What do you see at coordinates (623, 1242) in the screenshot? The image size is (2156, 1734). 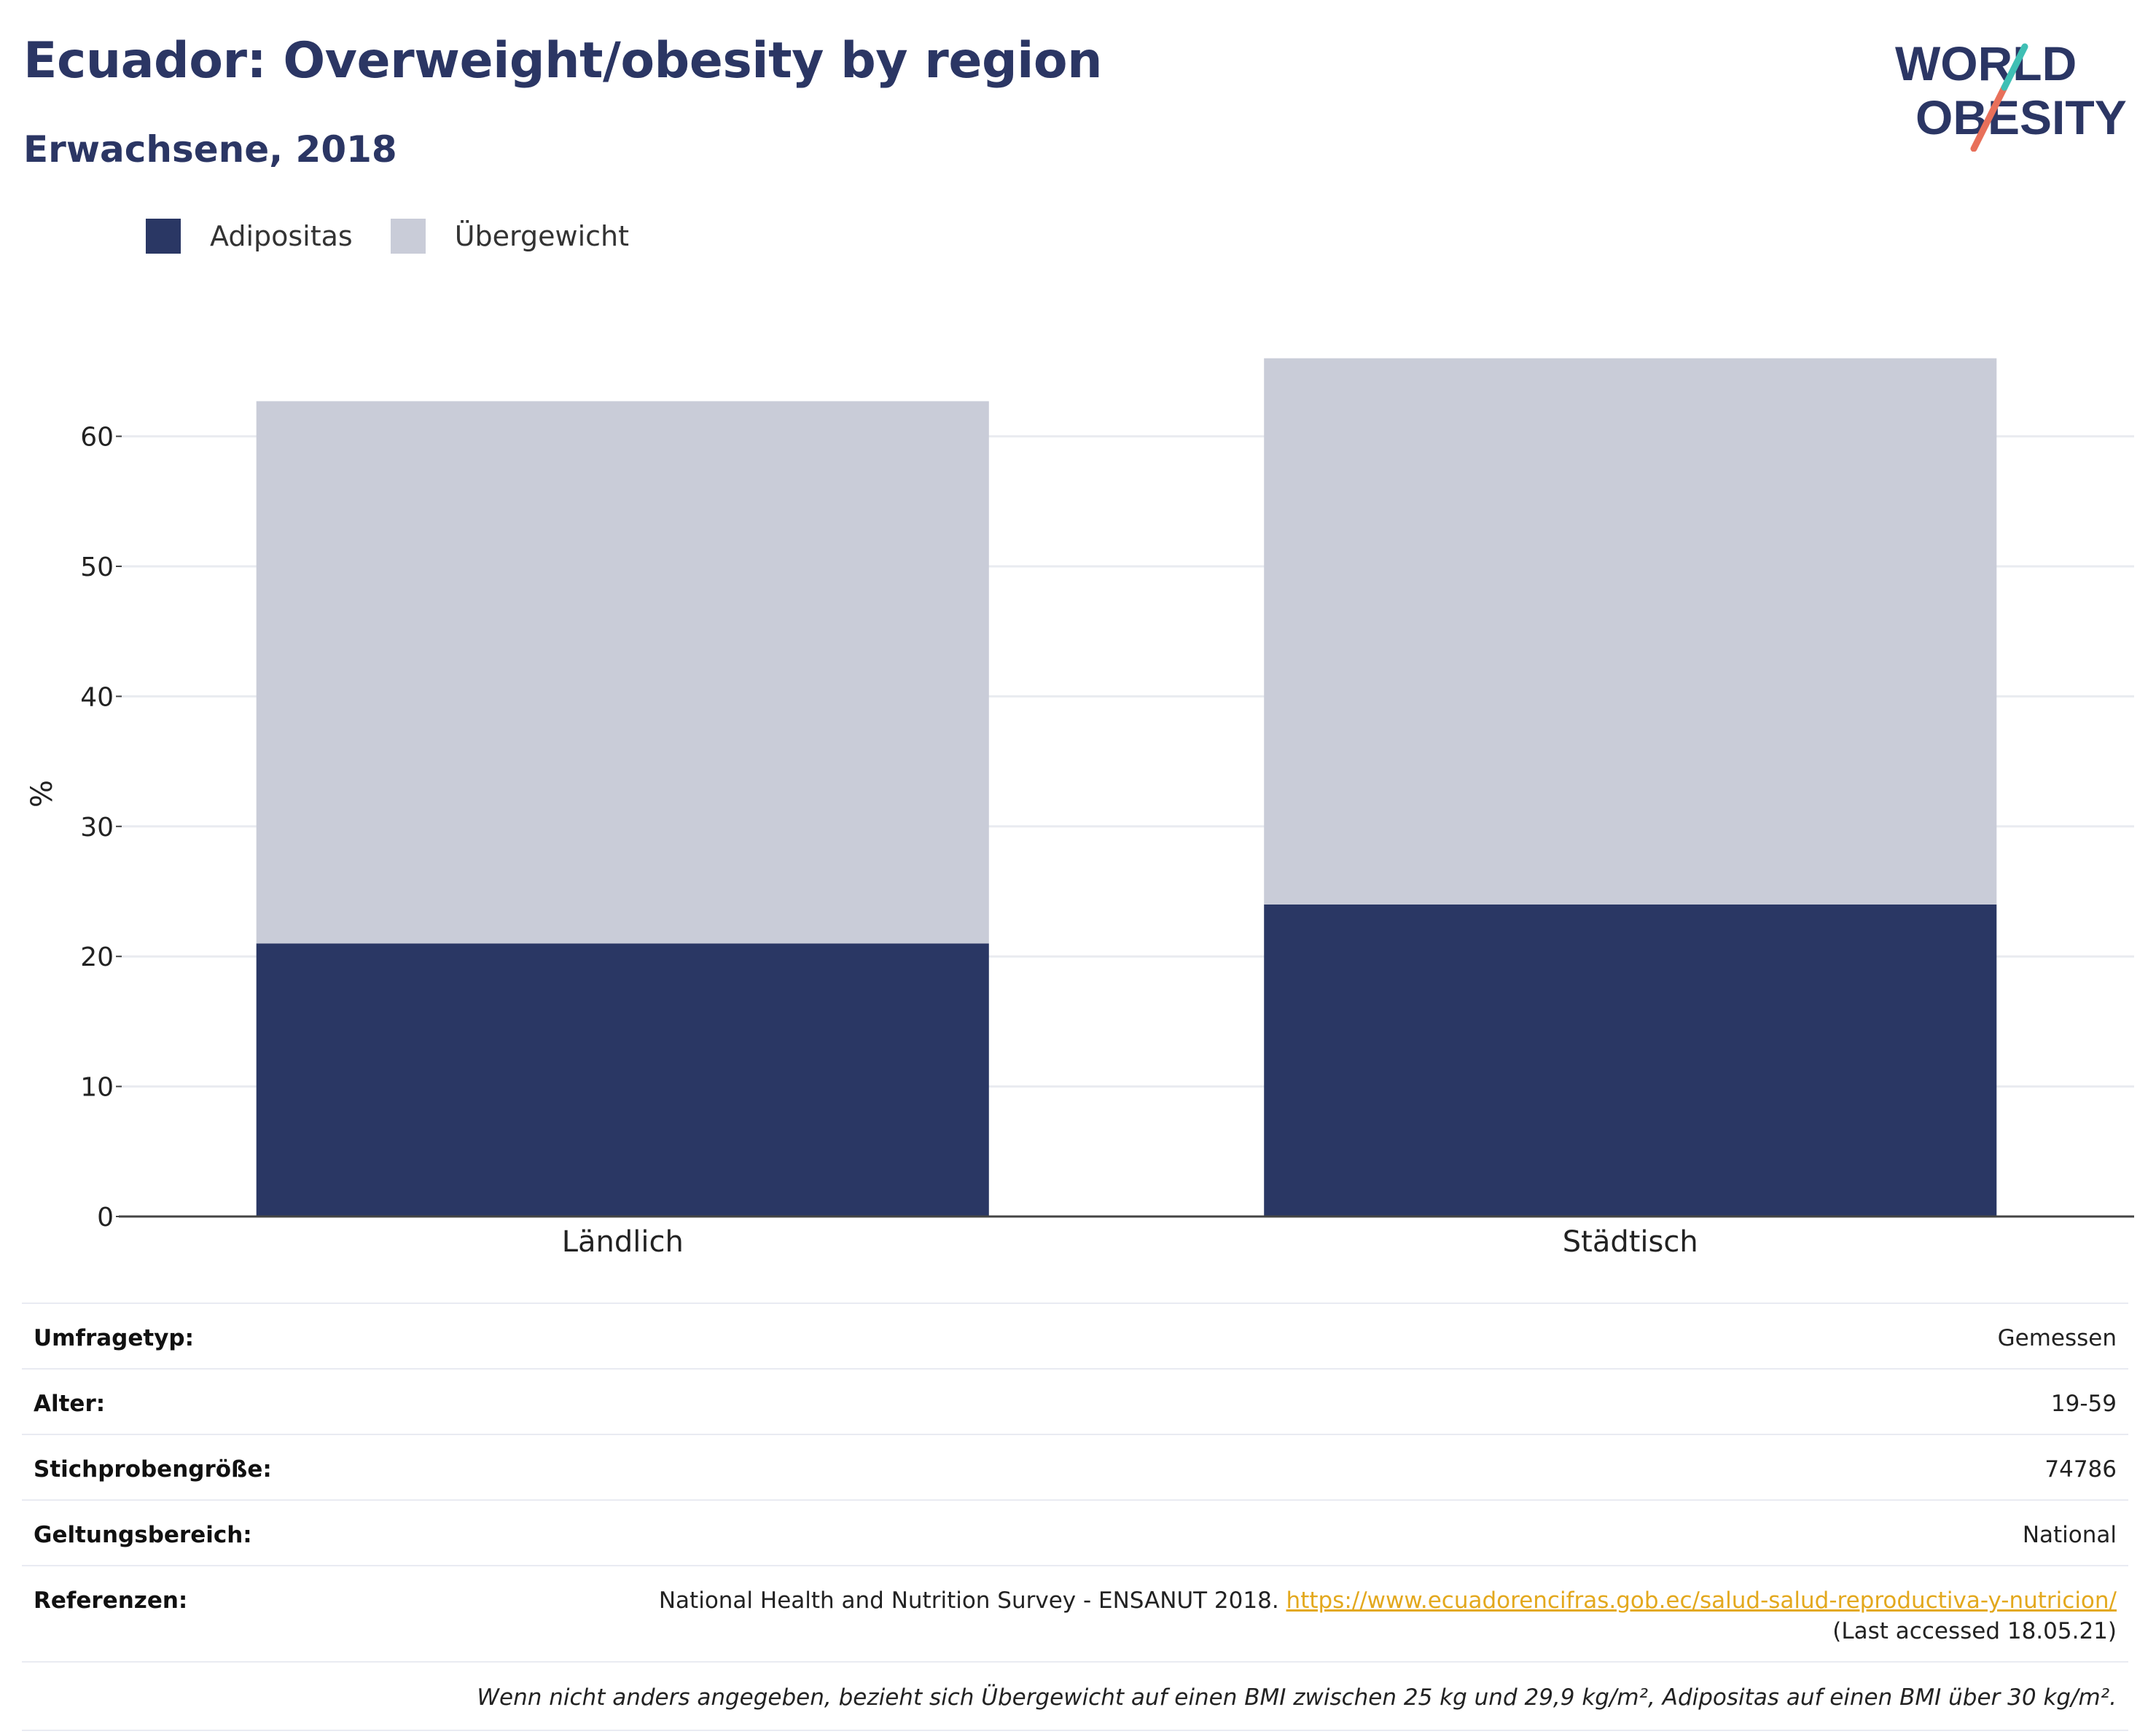 I see `x-tick-label: Ländlich` at bounding box center [623, 1242].